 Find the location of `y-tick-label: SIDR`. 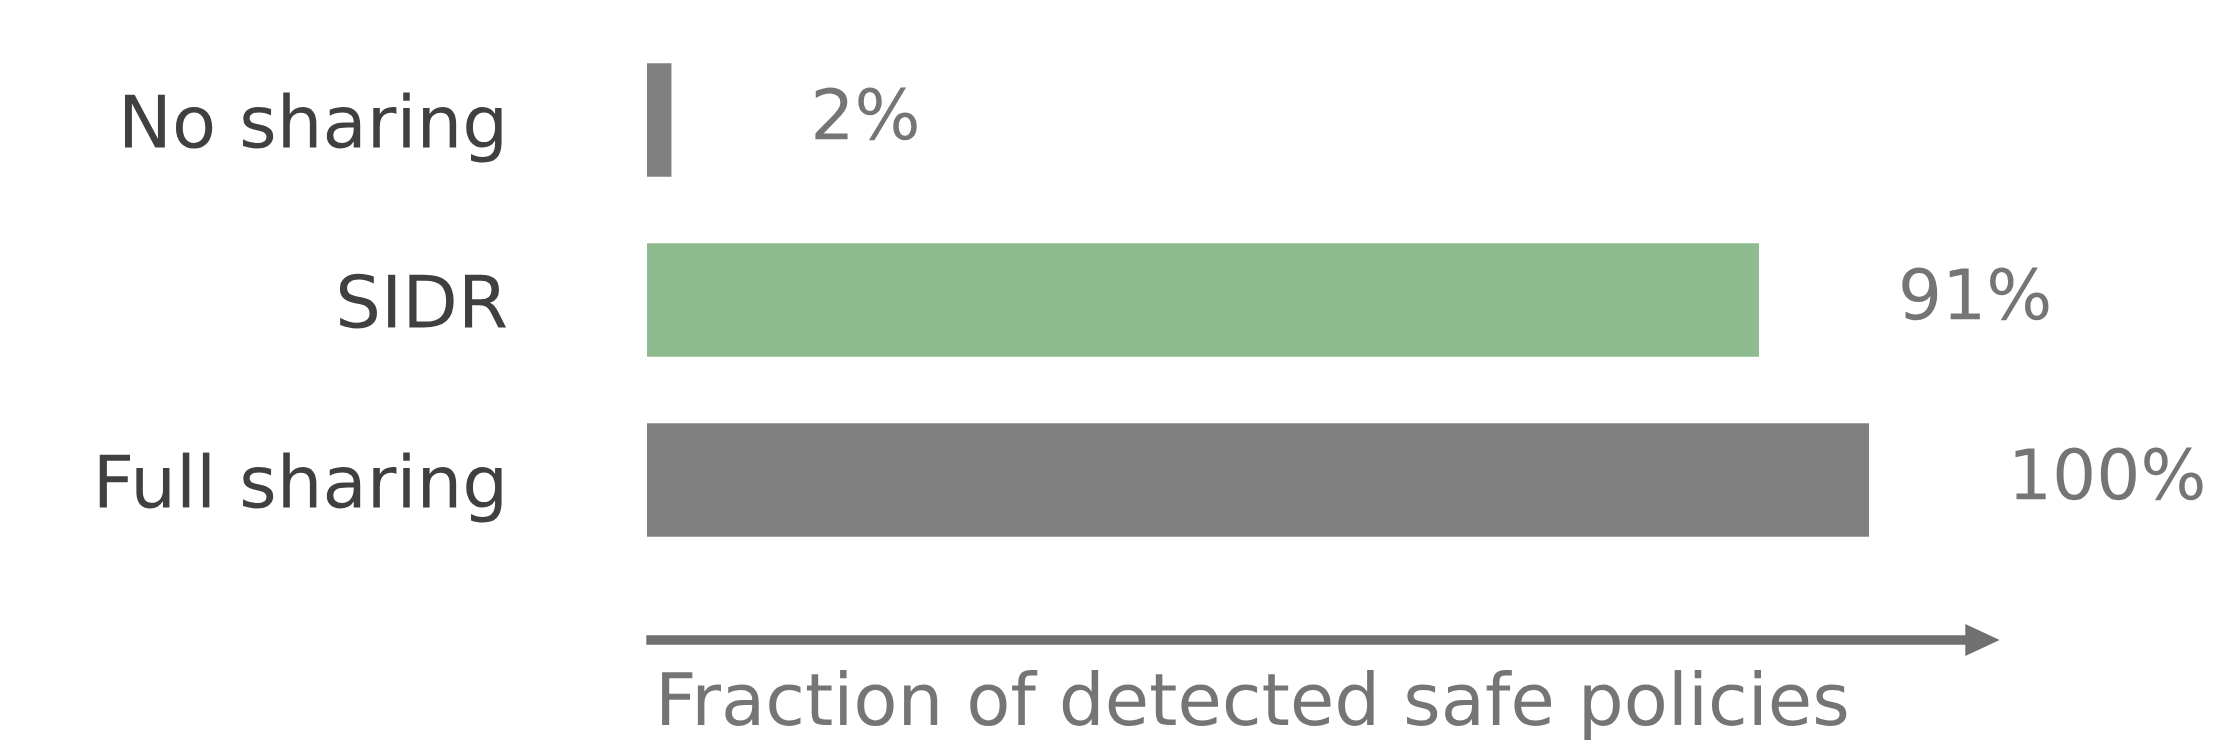

y-tick-label: SIDR is located at coordinates (423, 301).